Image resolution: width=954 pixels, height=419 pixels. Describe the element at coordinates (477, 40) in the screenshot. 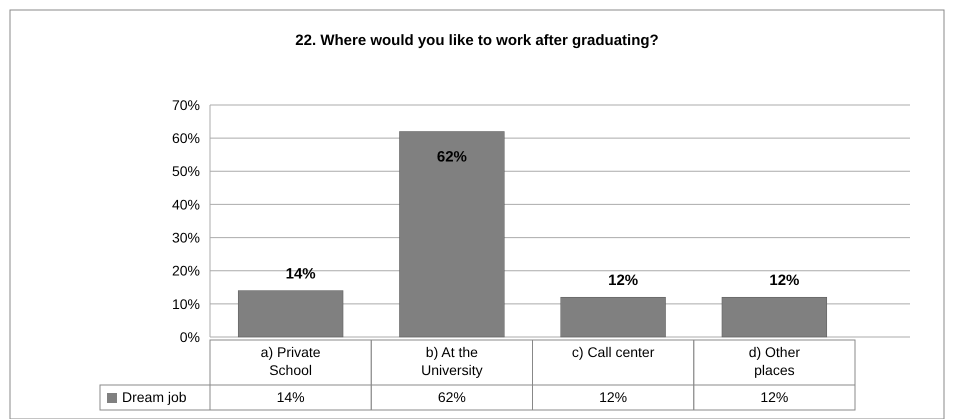

I see `chart-title: 22. Where would you like to work after graduating?` at that location.